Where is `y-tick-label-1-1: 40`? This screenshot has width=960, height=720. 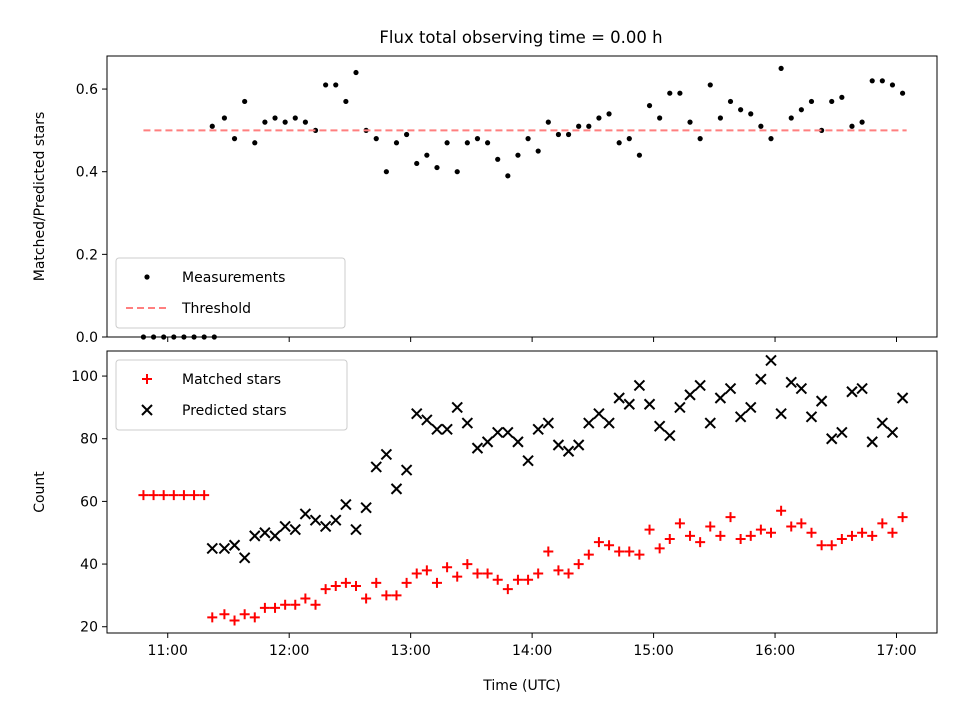
y-tick-label-1-1: 40 is located at coordinates (89, 565).